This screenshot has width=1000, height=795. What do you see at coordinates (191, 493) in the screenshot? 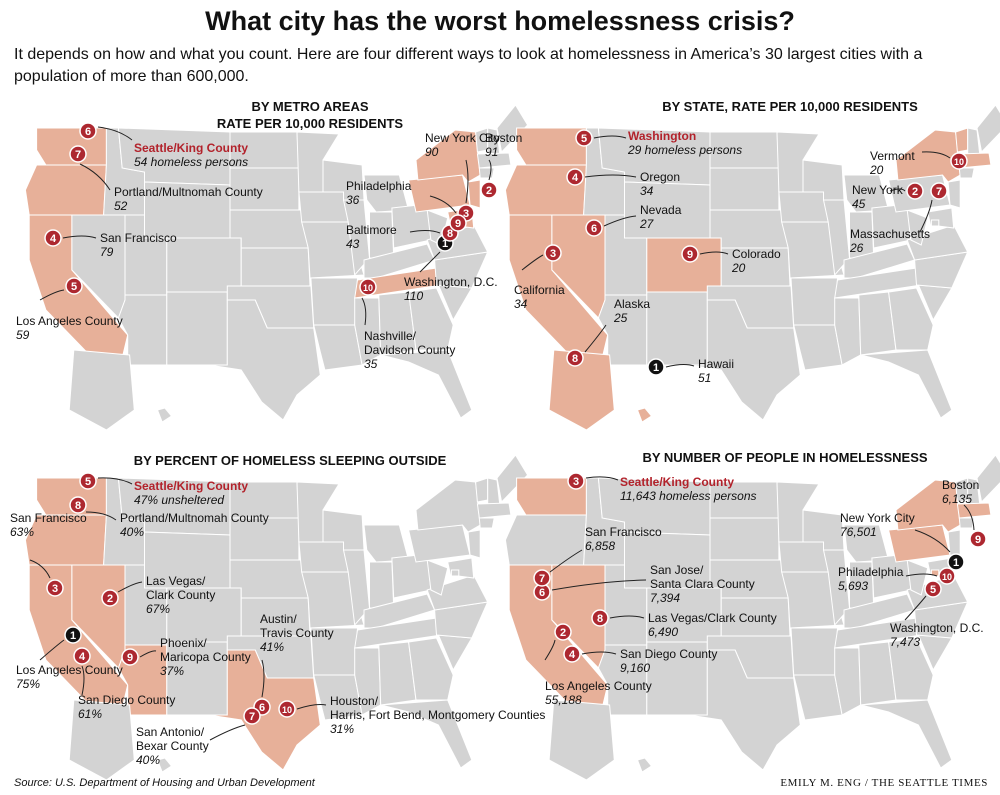
I see `city-label: Seattle/King County 47% unsheltered` at bounding box center [191, 493].